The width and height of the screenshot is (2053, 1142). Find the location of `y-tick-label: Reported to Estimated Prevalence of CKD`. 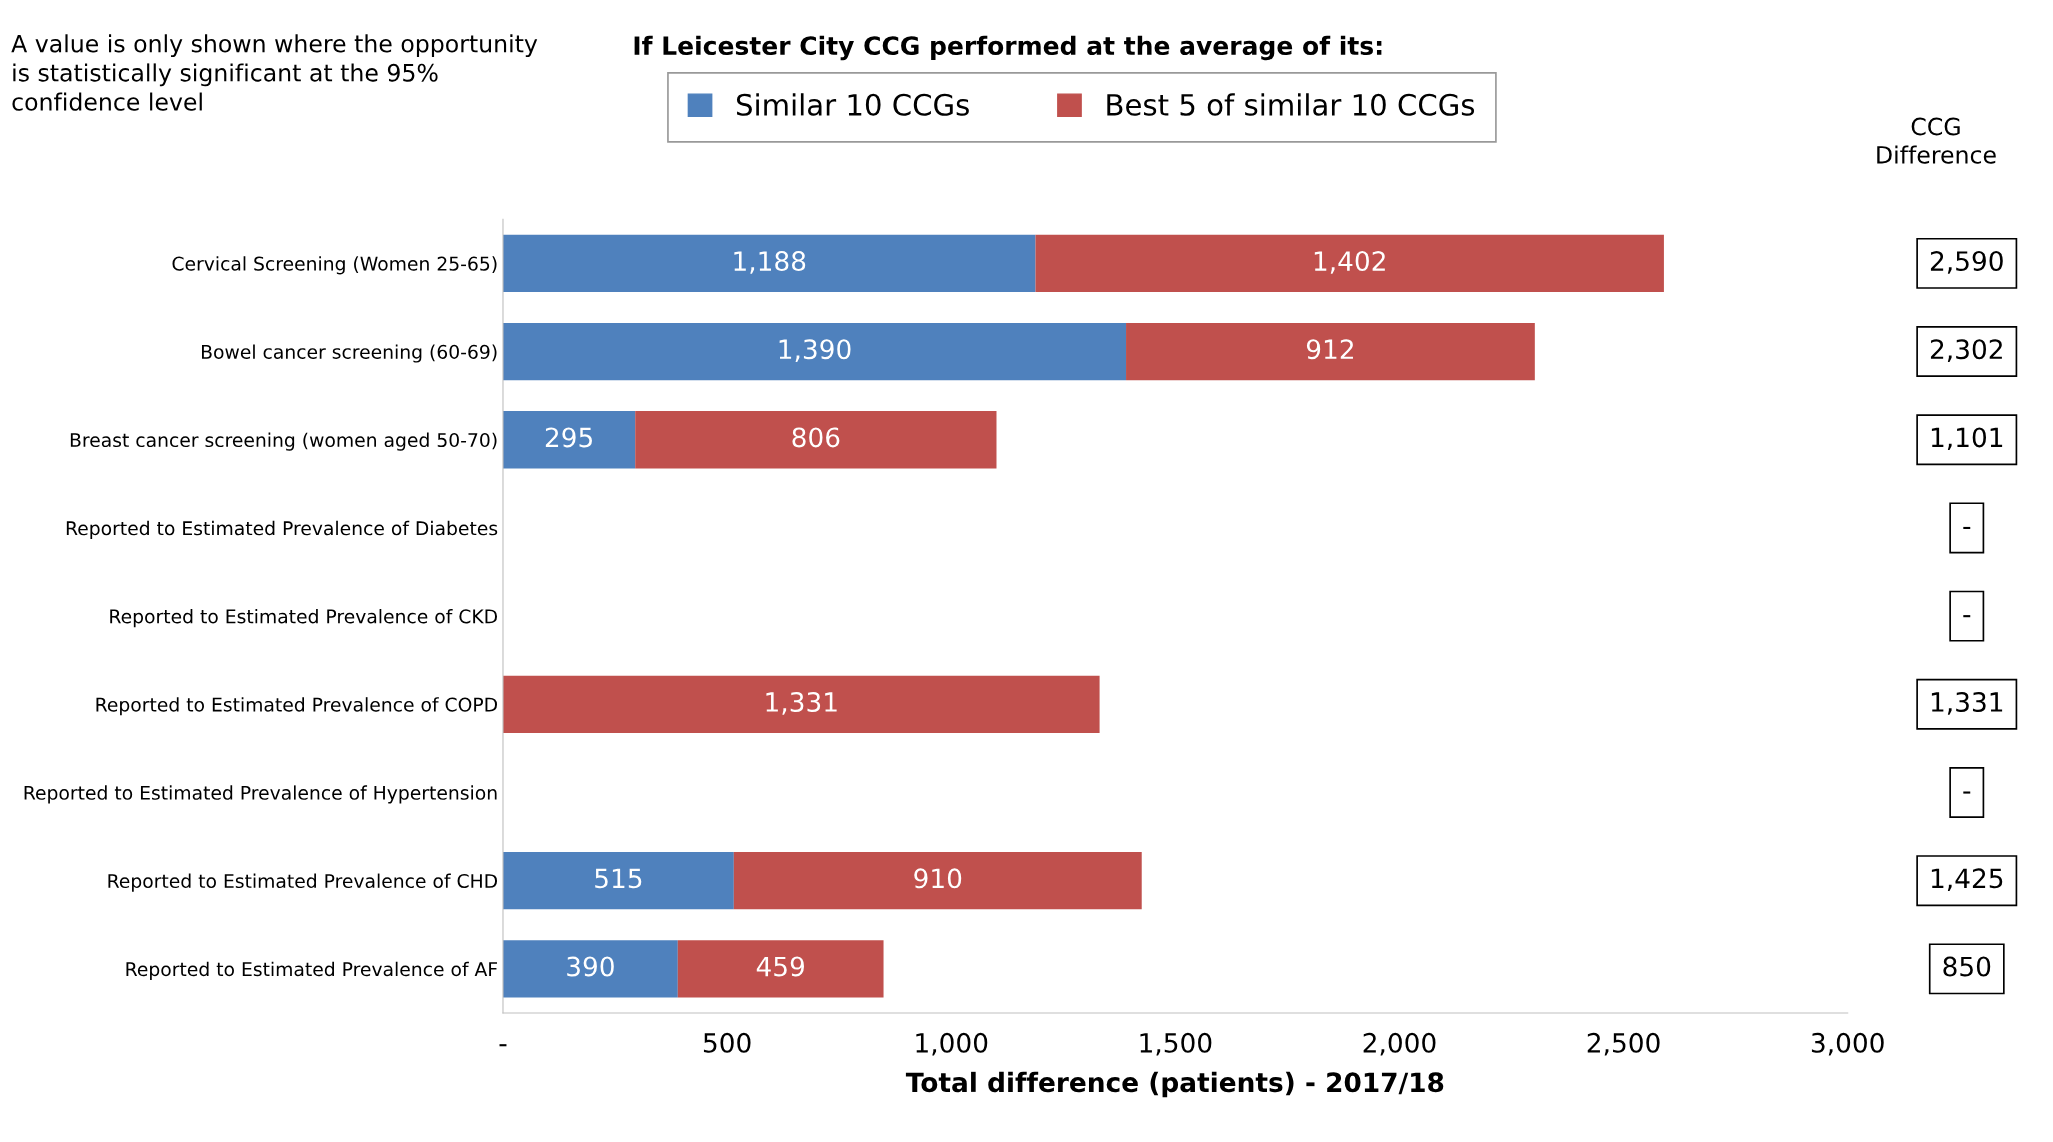

y-tick-label: Reported to Estimated Prevalence of CKD is located at coordinates (304, 618).